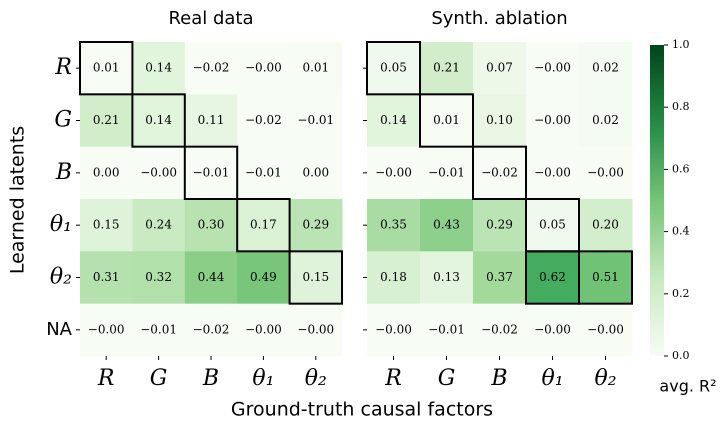  I want to click on x-tick-label: θ₂, so click(605, 378).